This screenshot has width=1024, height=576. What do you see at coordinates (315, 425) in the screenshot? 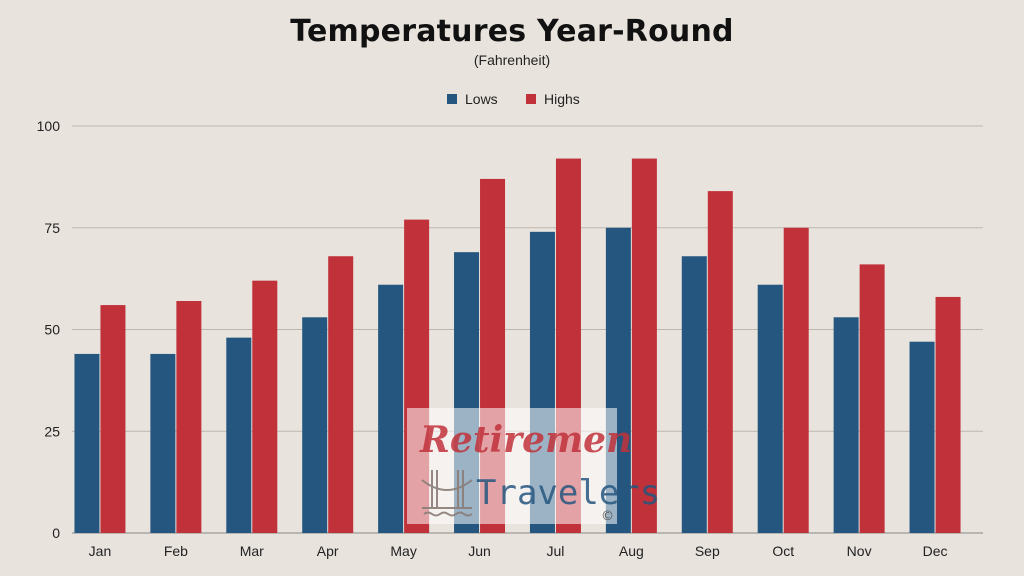
I see `bar-lows-apr` at bounding box center [315, 425].